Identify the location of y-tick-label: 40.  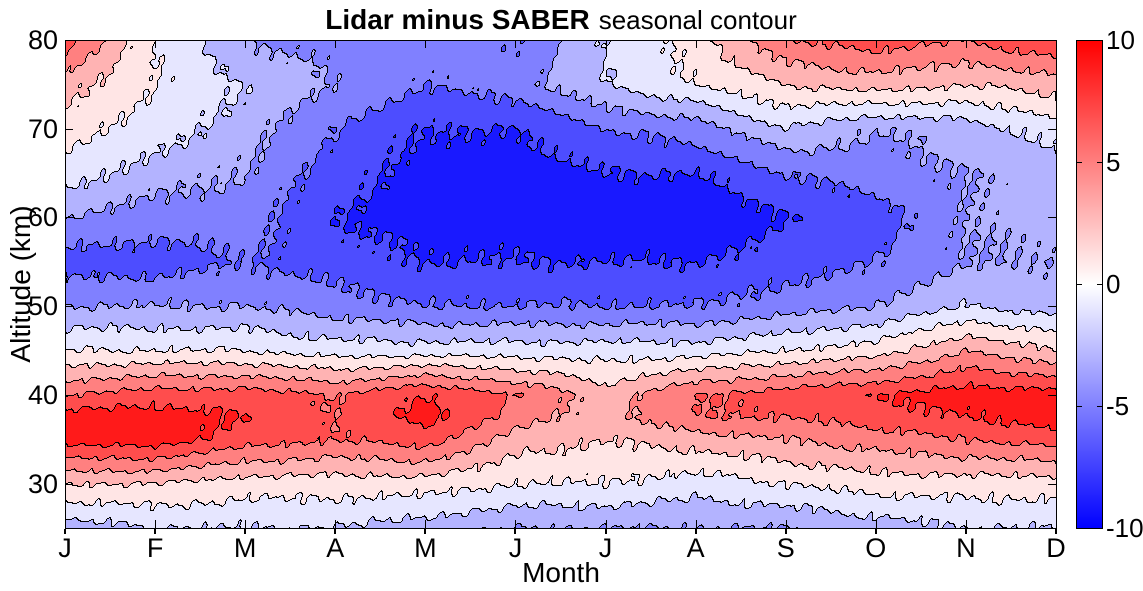
(42, 394).